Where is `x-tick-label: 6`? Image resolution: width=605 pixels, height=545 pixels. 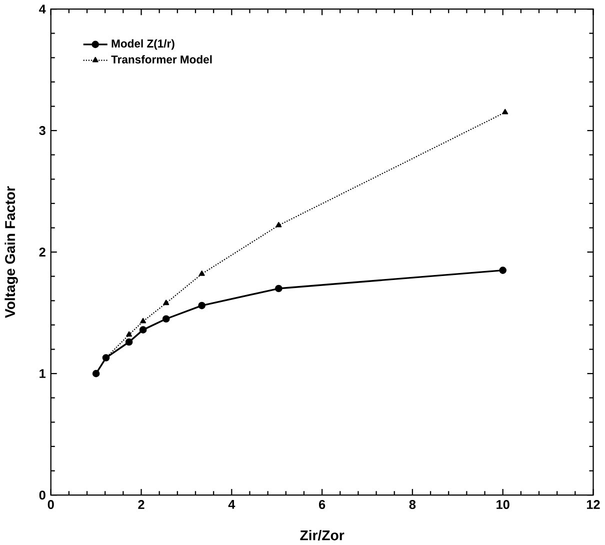
x-tick-label: 6 is located at coordinates (322, 504).